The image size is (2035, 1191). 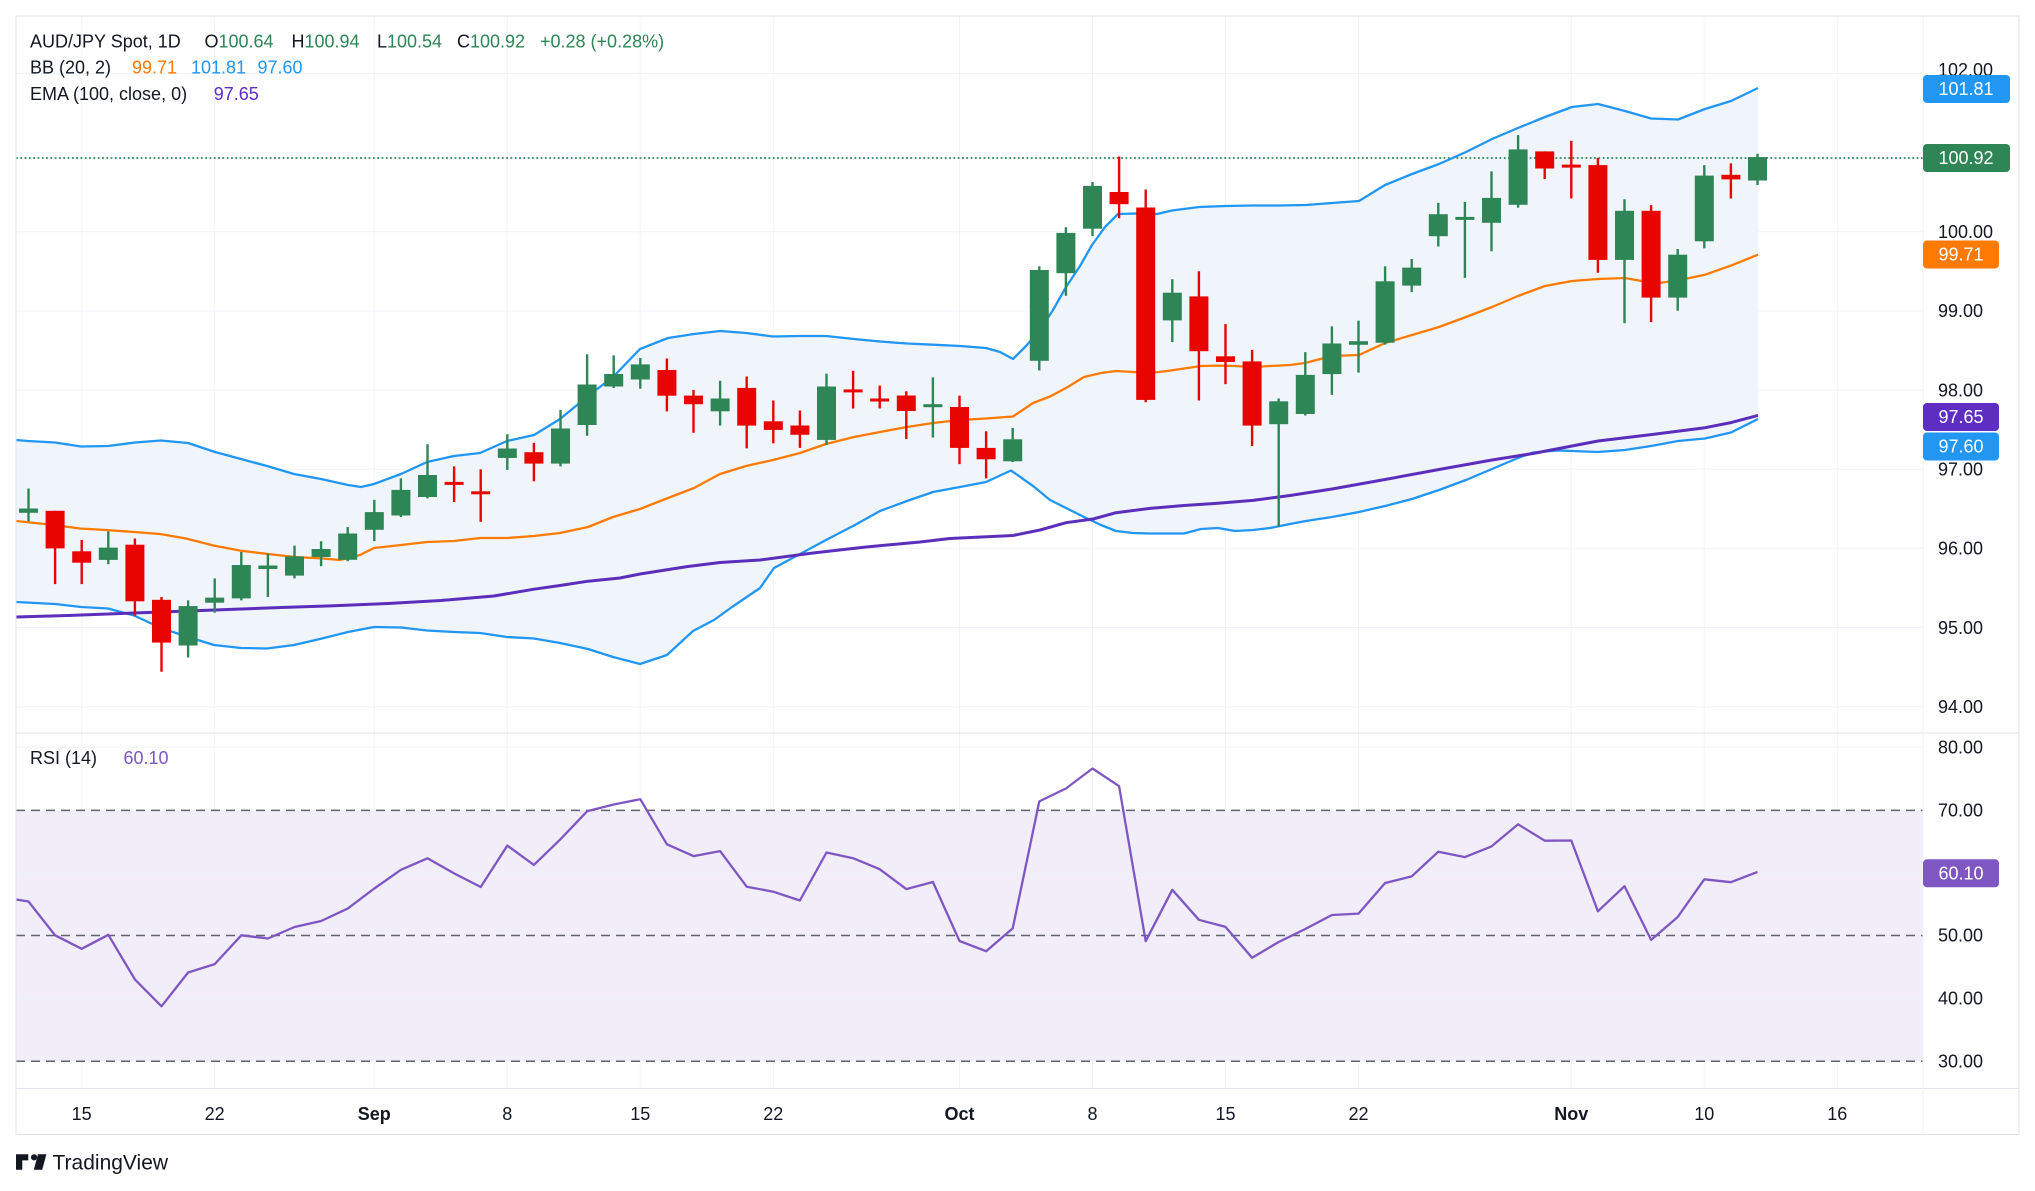 I want to click on svg-text: 95.00, so click(x=1960, y=628).